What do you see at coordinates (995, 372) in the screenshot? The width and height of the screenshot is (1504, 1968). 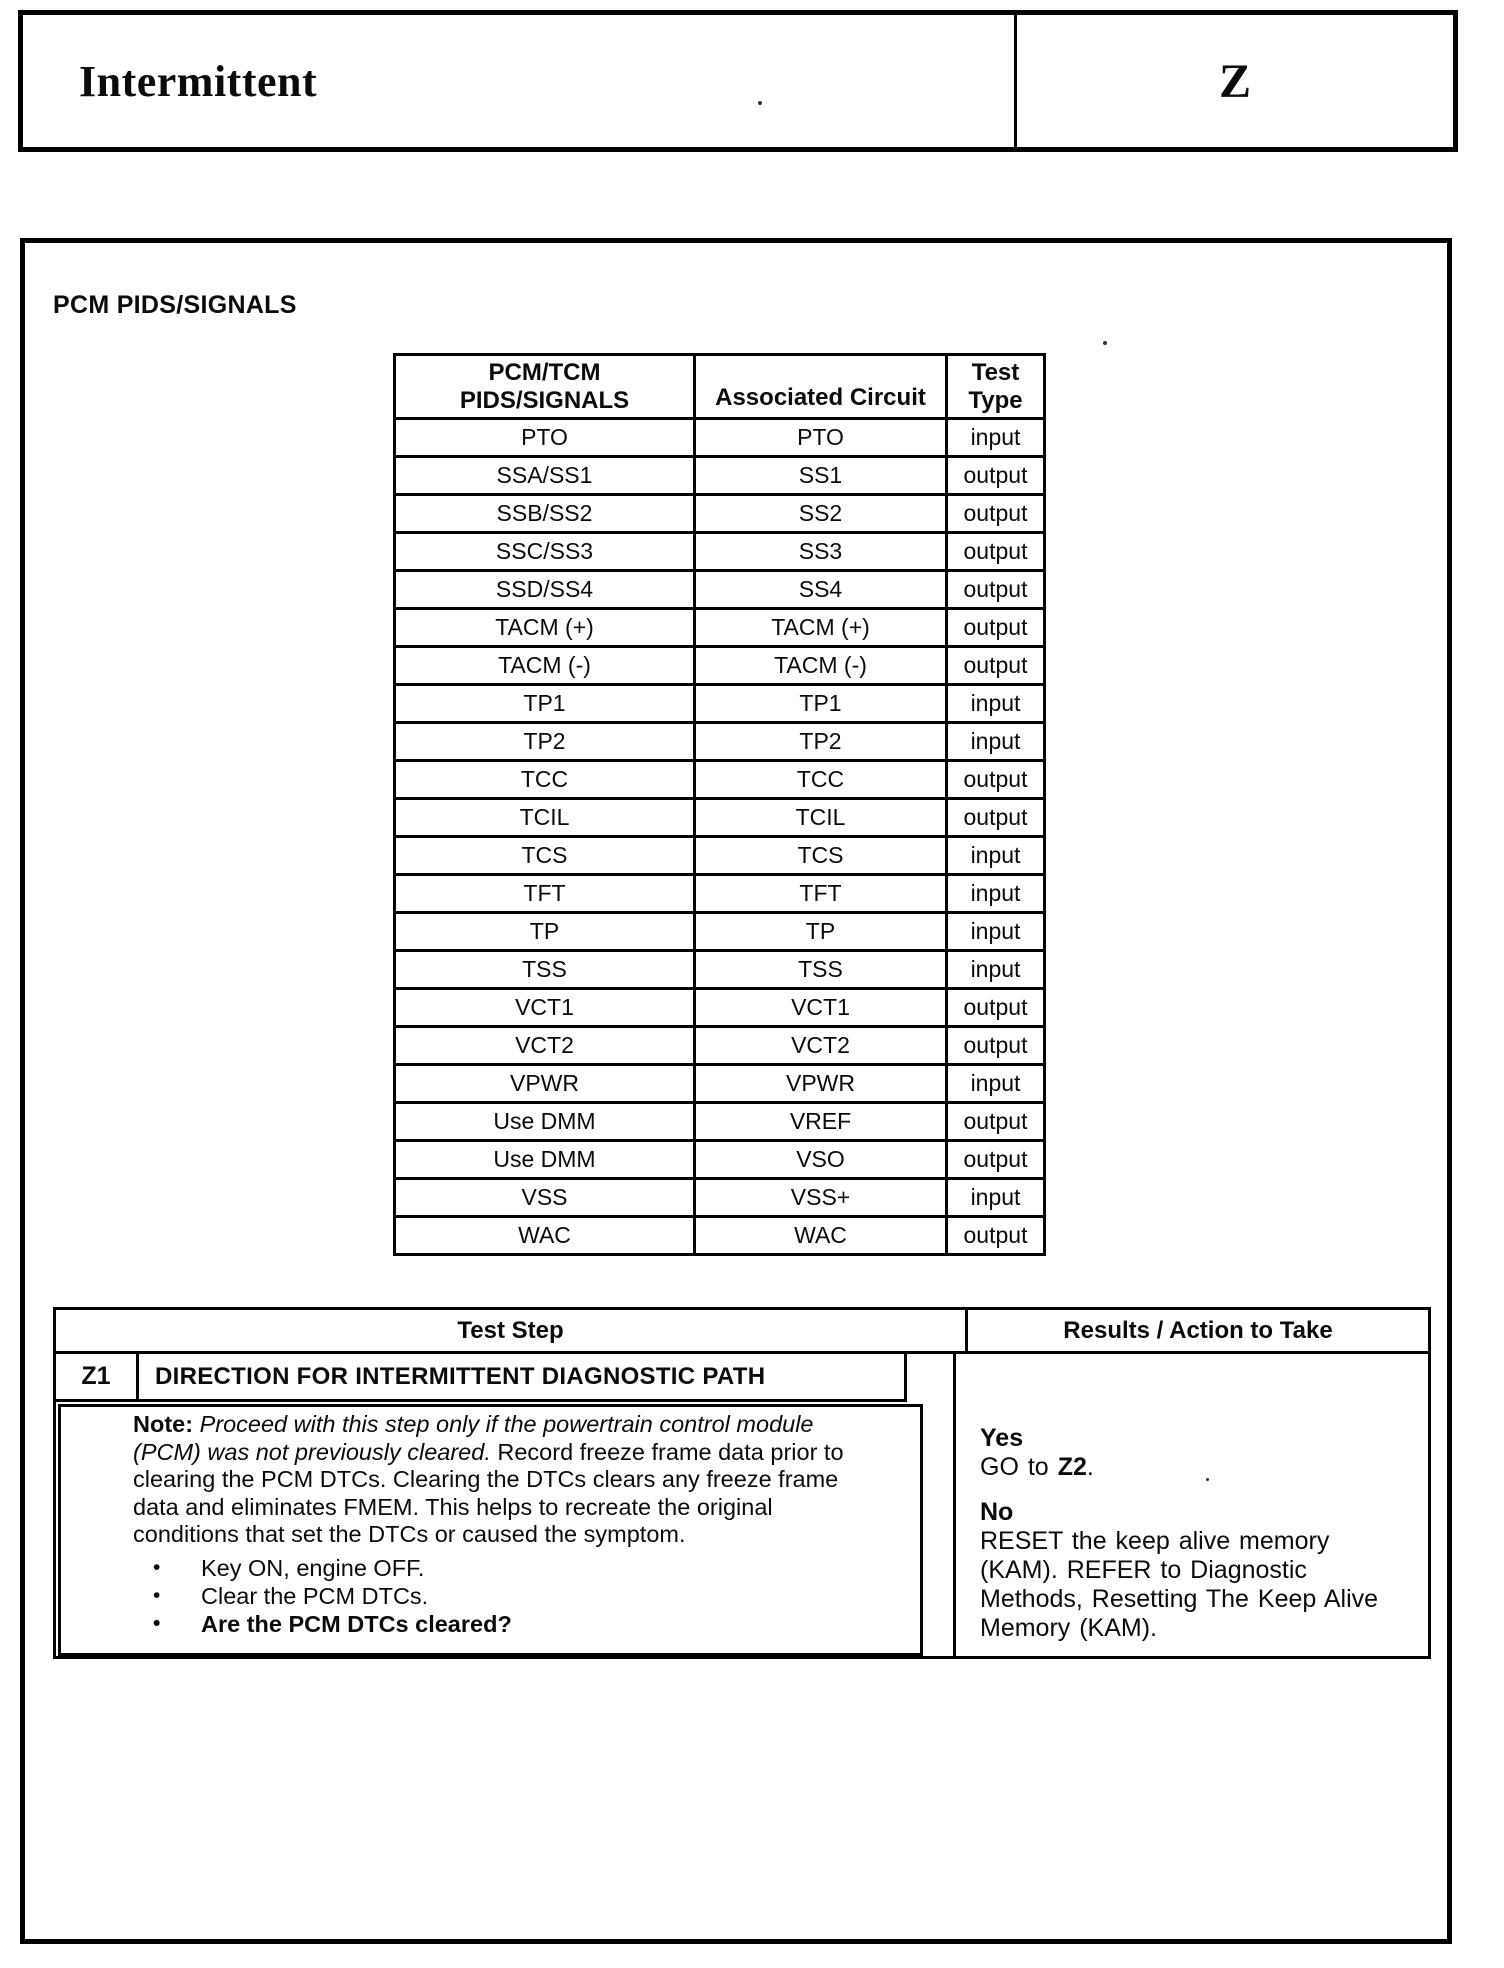 I see `pids-header-col3-line1: Test` at bounding box center [995, 372].